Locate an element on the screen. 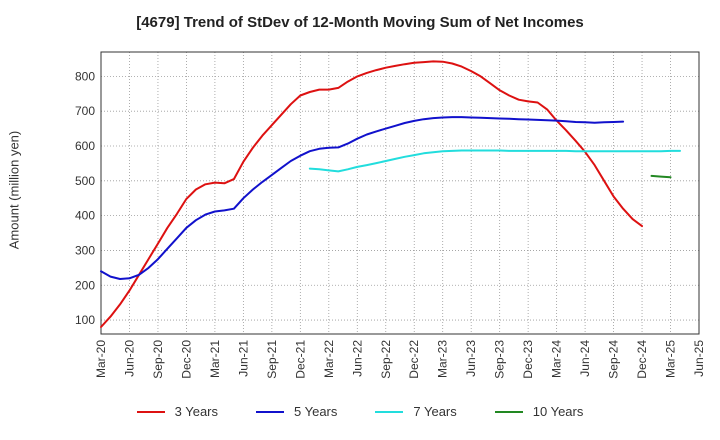 This screenshot has height=440, width=720. legend-label-3-years: 3 Years is located at coordinates (196, 411).